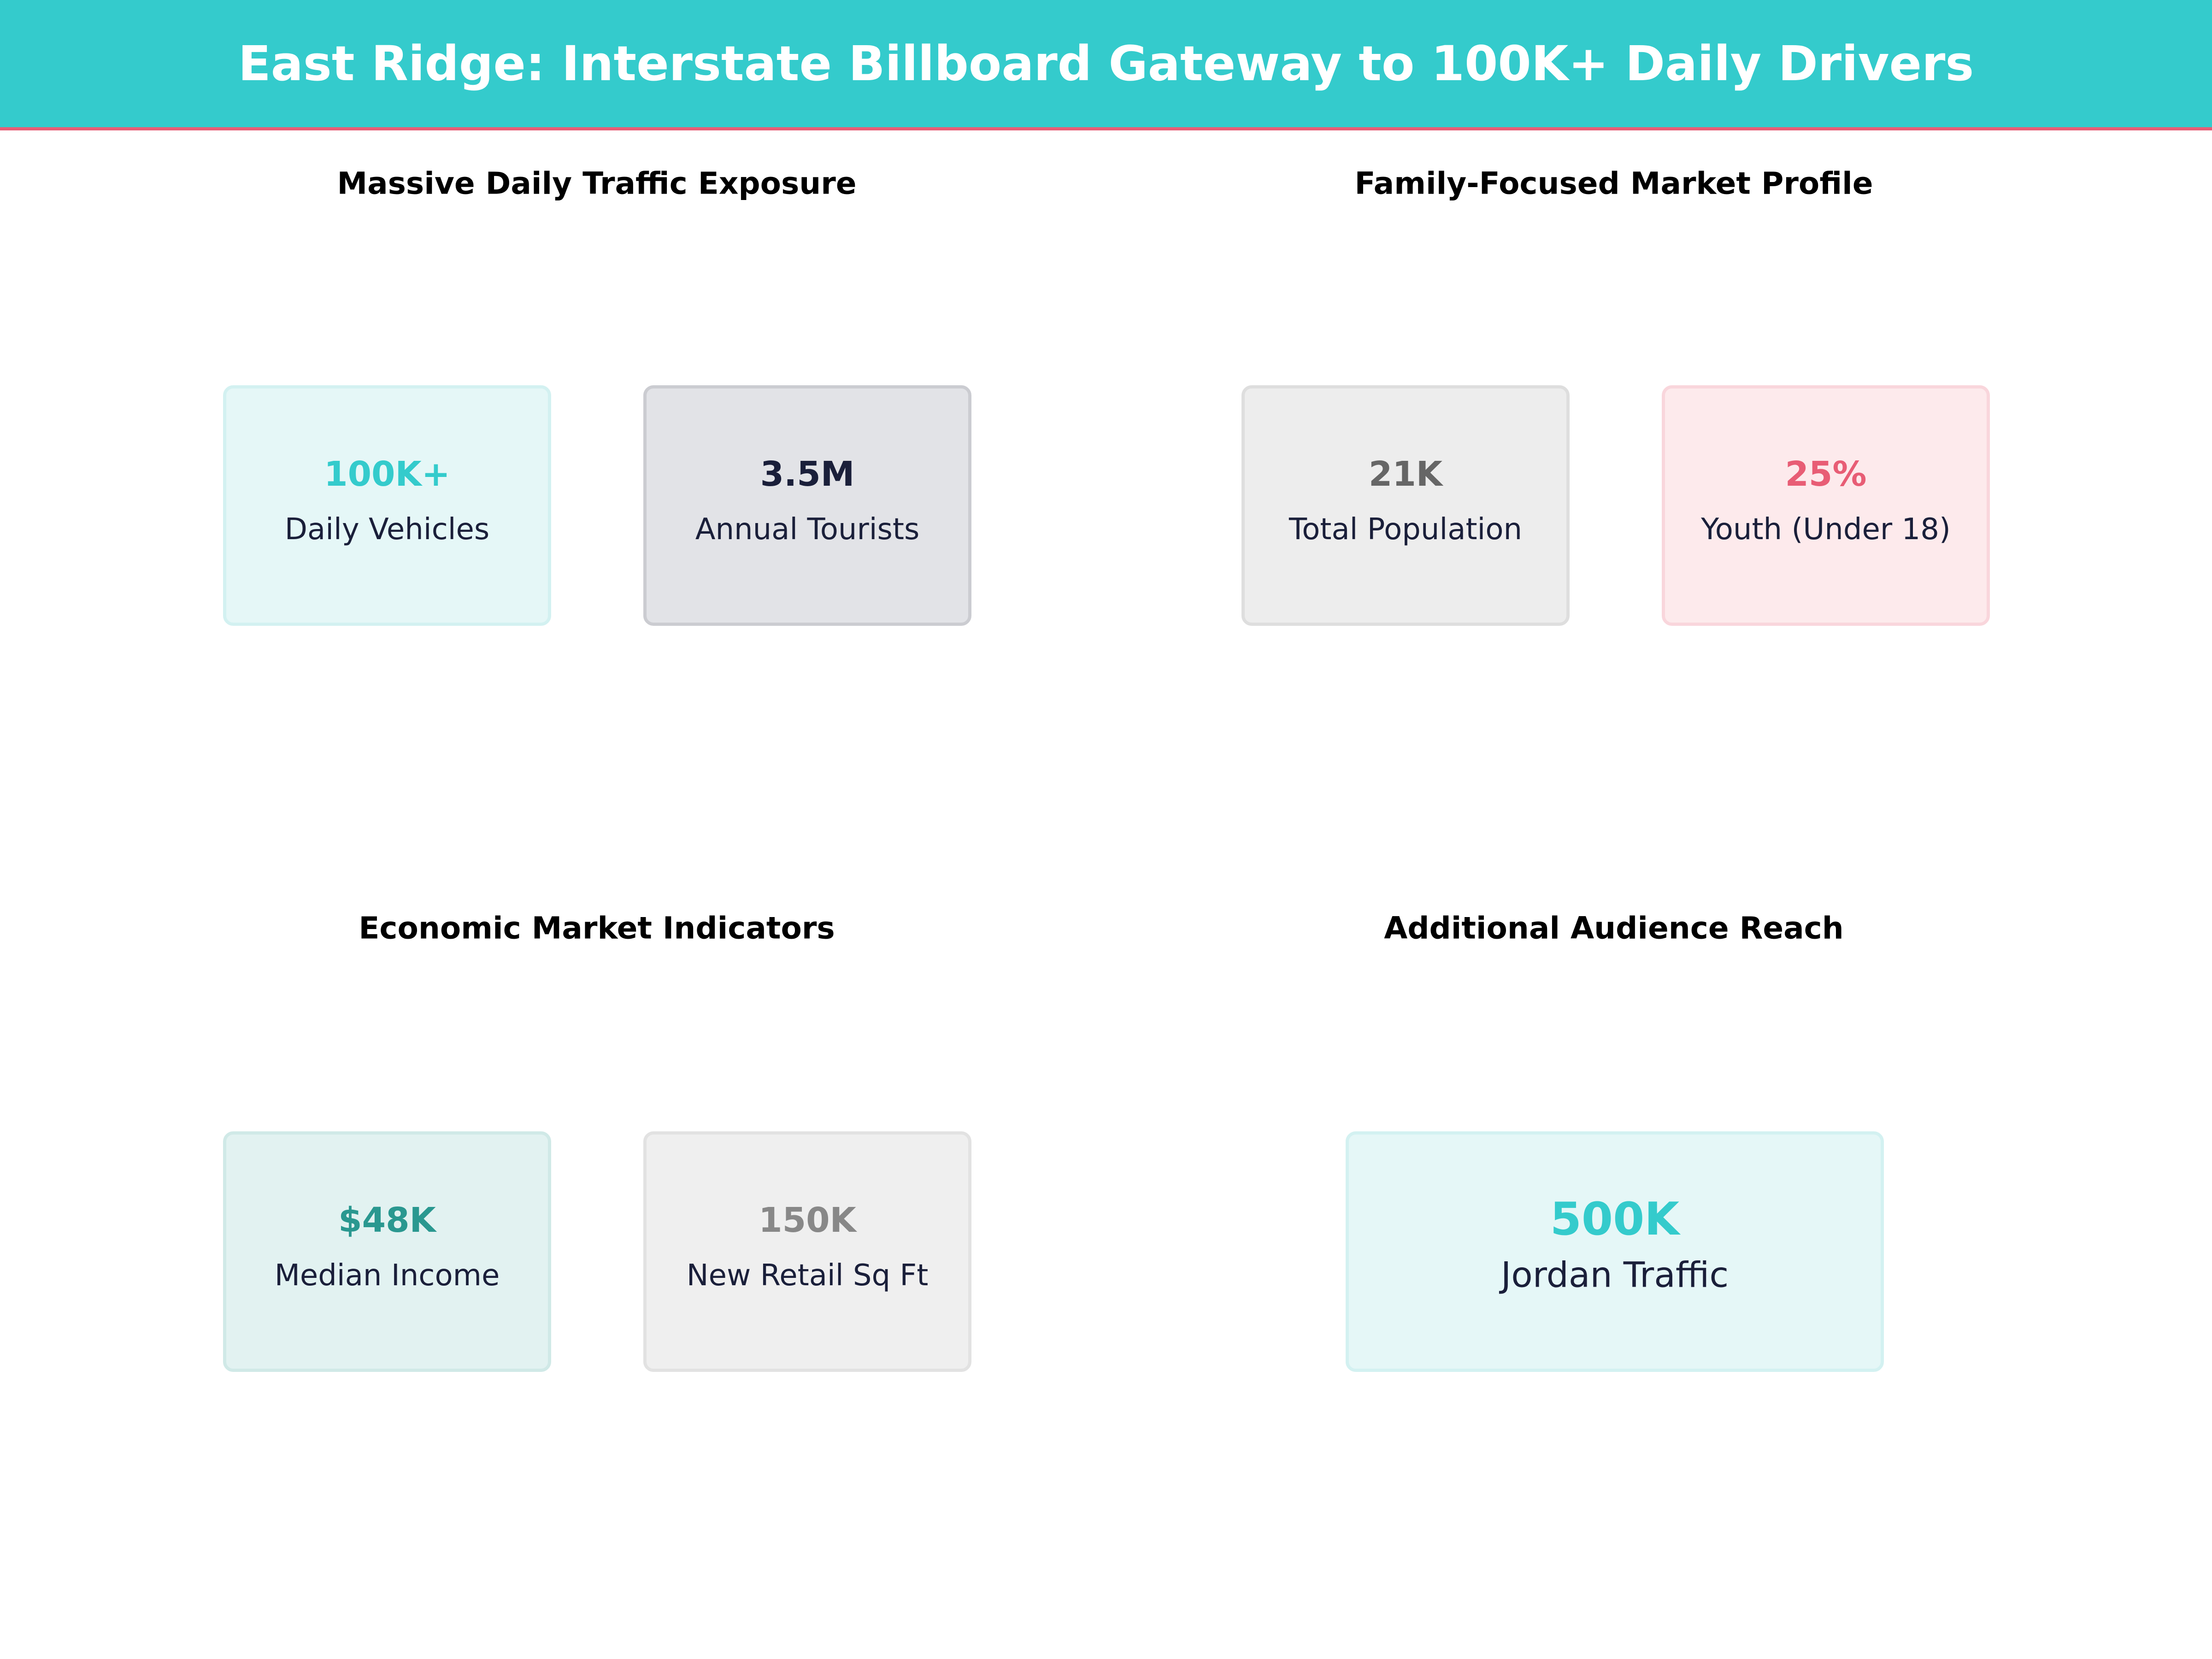  What do you see at coordinates (387, 505) in the screenshot?
I see `stat-card-daily-vehicles: 100K+ Daily Vehicles` at bounding box center [387, 505].